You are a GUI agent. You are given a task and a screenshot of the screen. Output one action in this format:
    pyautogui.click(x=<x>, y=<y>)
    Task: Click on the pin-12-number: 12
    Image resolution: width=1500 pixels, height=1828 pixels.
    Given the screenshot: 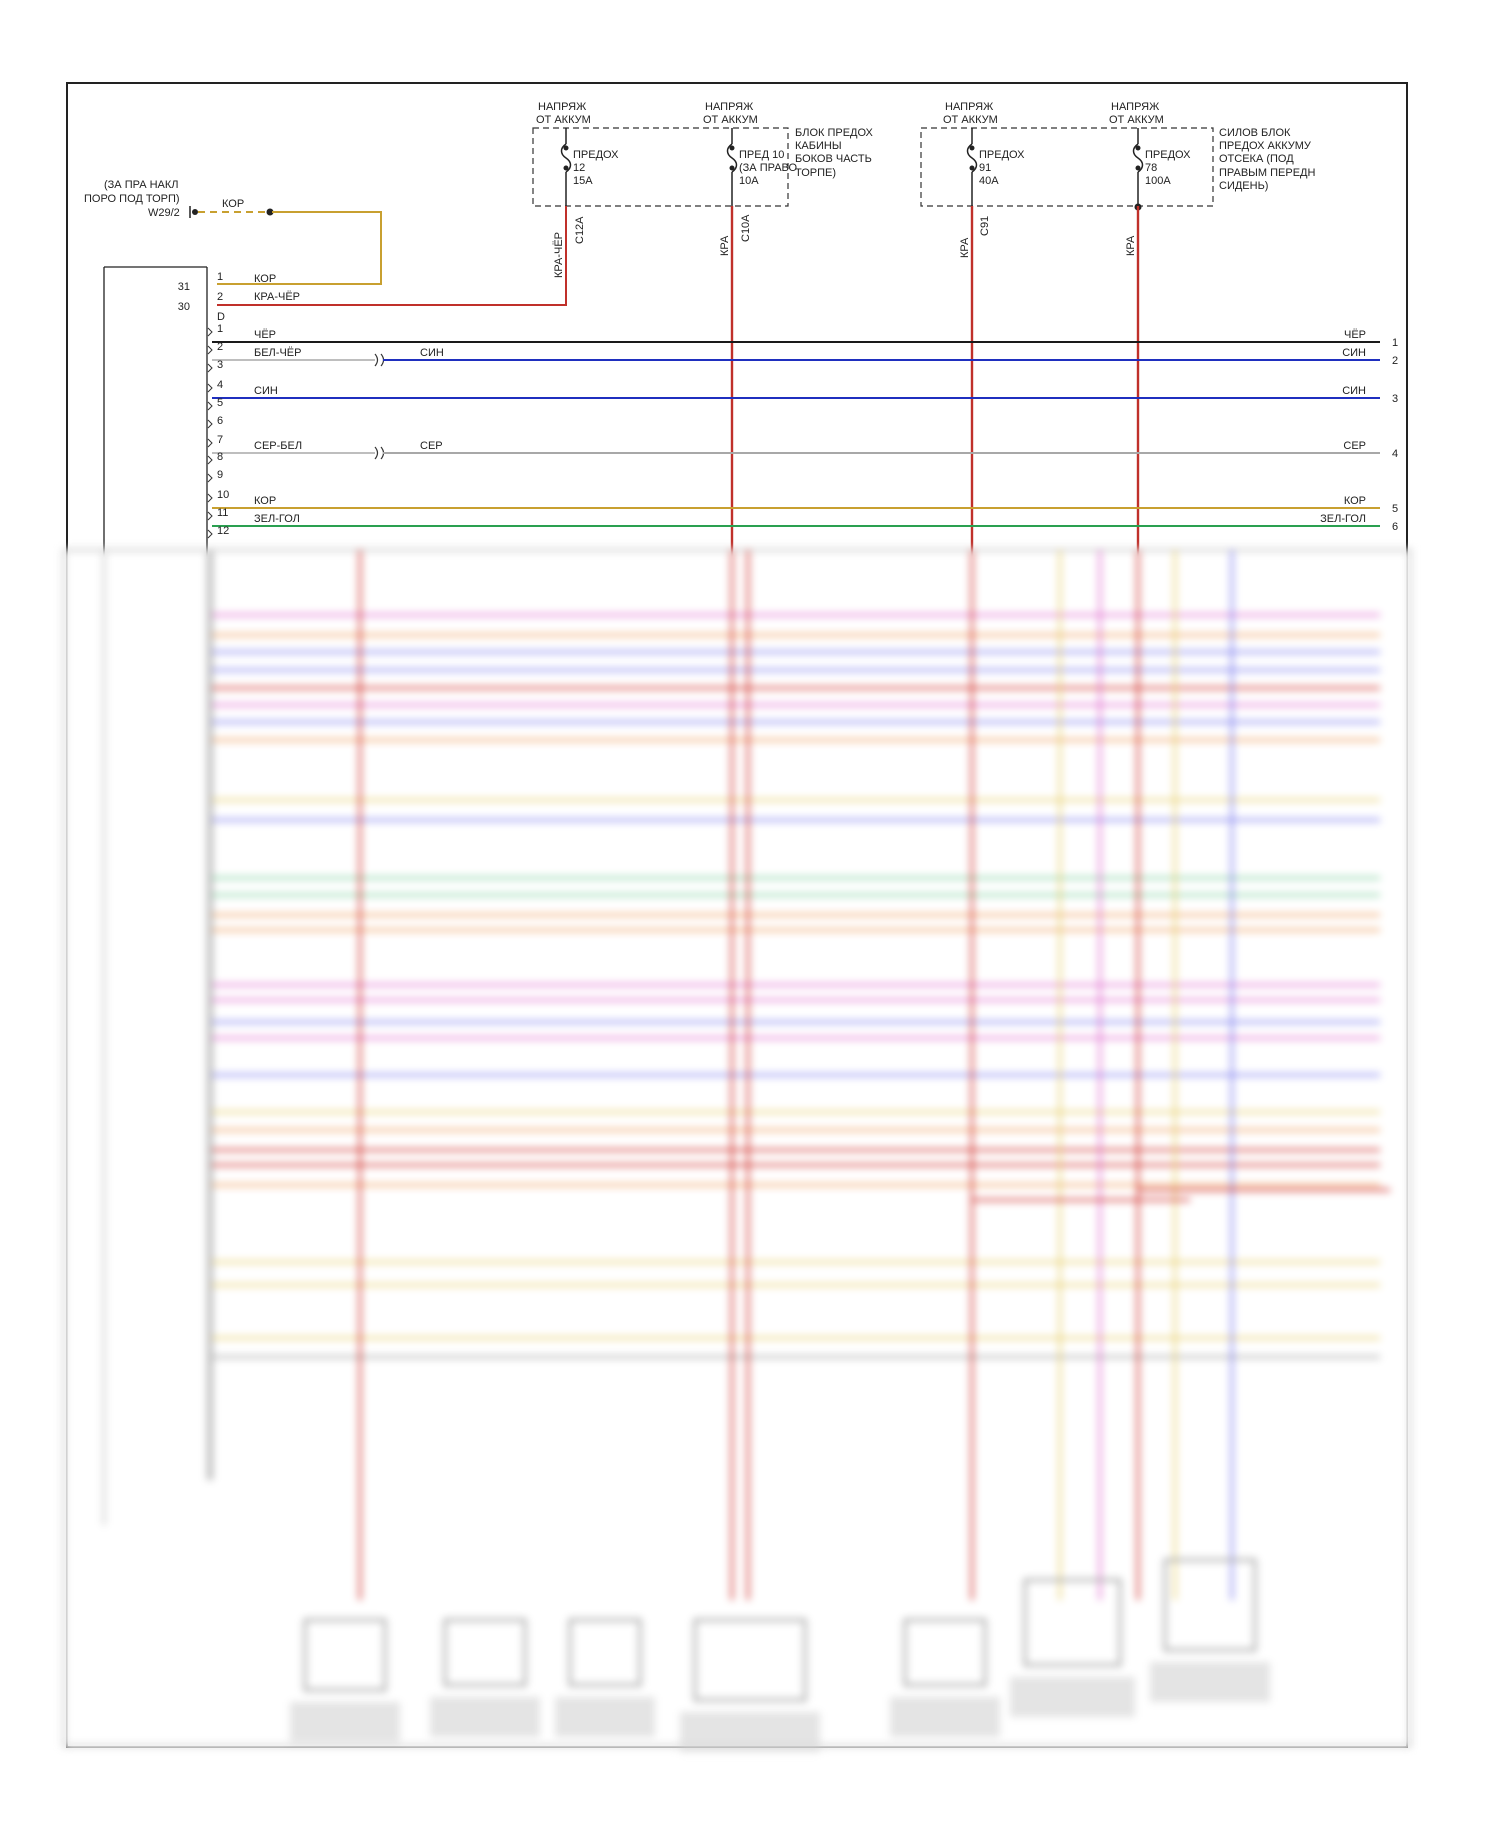 What is the action you would take?
    pyautogui.click(x=223, y=531)
    